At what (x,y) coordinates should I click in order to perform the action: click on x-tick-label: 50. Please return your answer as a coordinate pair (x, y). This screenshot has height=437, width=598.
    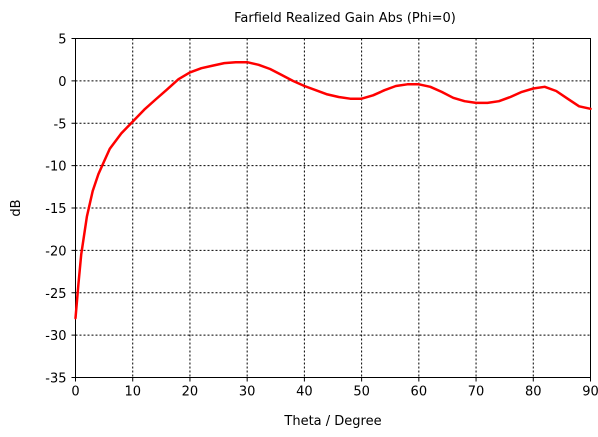
    Looking at the image, I should click on (361, 392).